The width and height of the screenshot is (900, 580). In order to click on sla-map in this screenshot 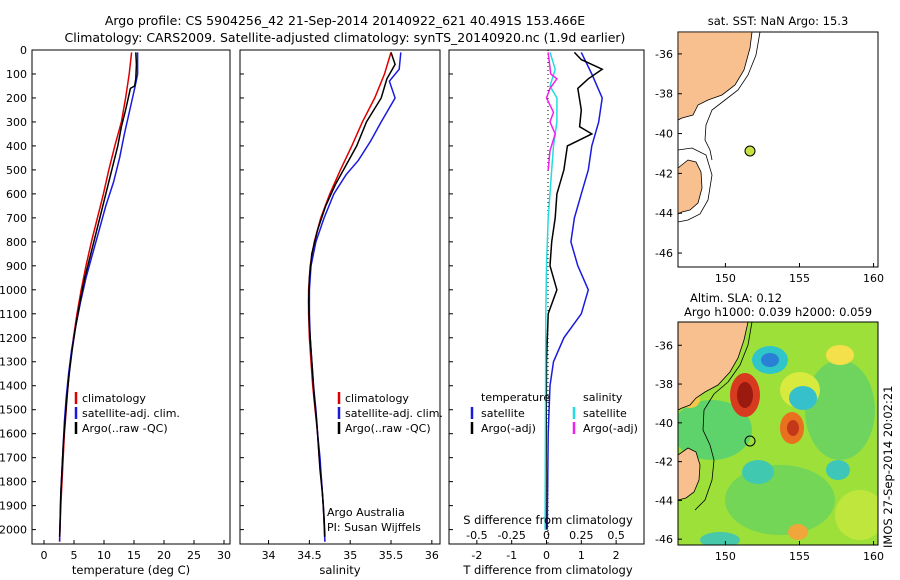, I will do `click(778, 433)`.